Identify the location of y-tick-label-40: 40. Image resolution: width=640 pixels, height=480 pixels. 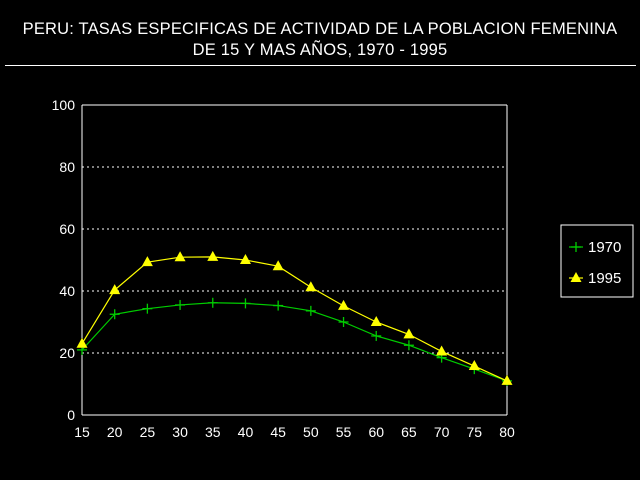
(67, 291).